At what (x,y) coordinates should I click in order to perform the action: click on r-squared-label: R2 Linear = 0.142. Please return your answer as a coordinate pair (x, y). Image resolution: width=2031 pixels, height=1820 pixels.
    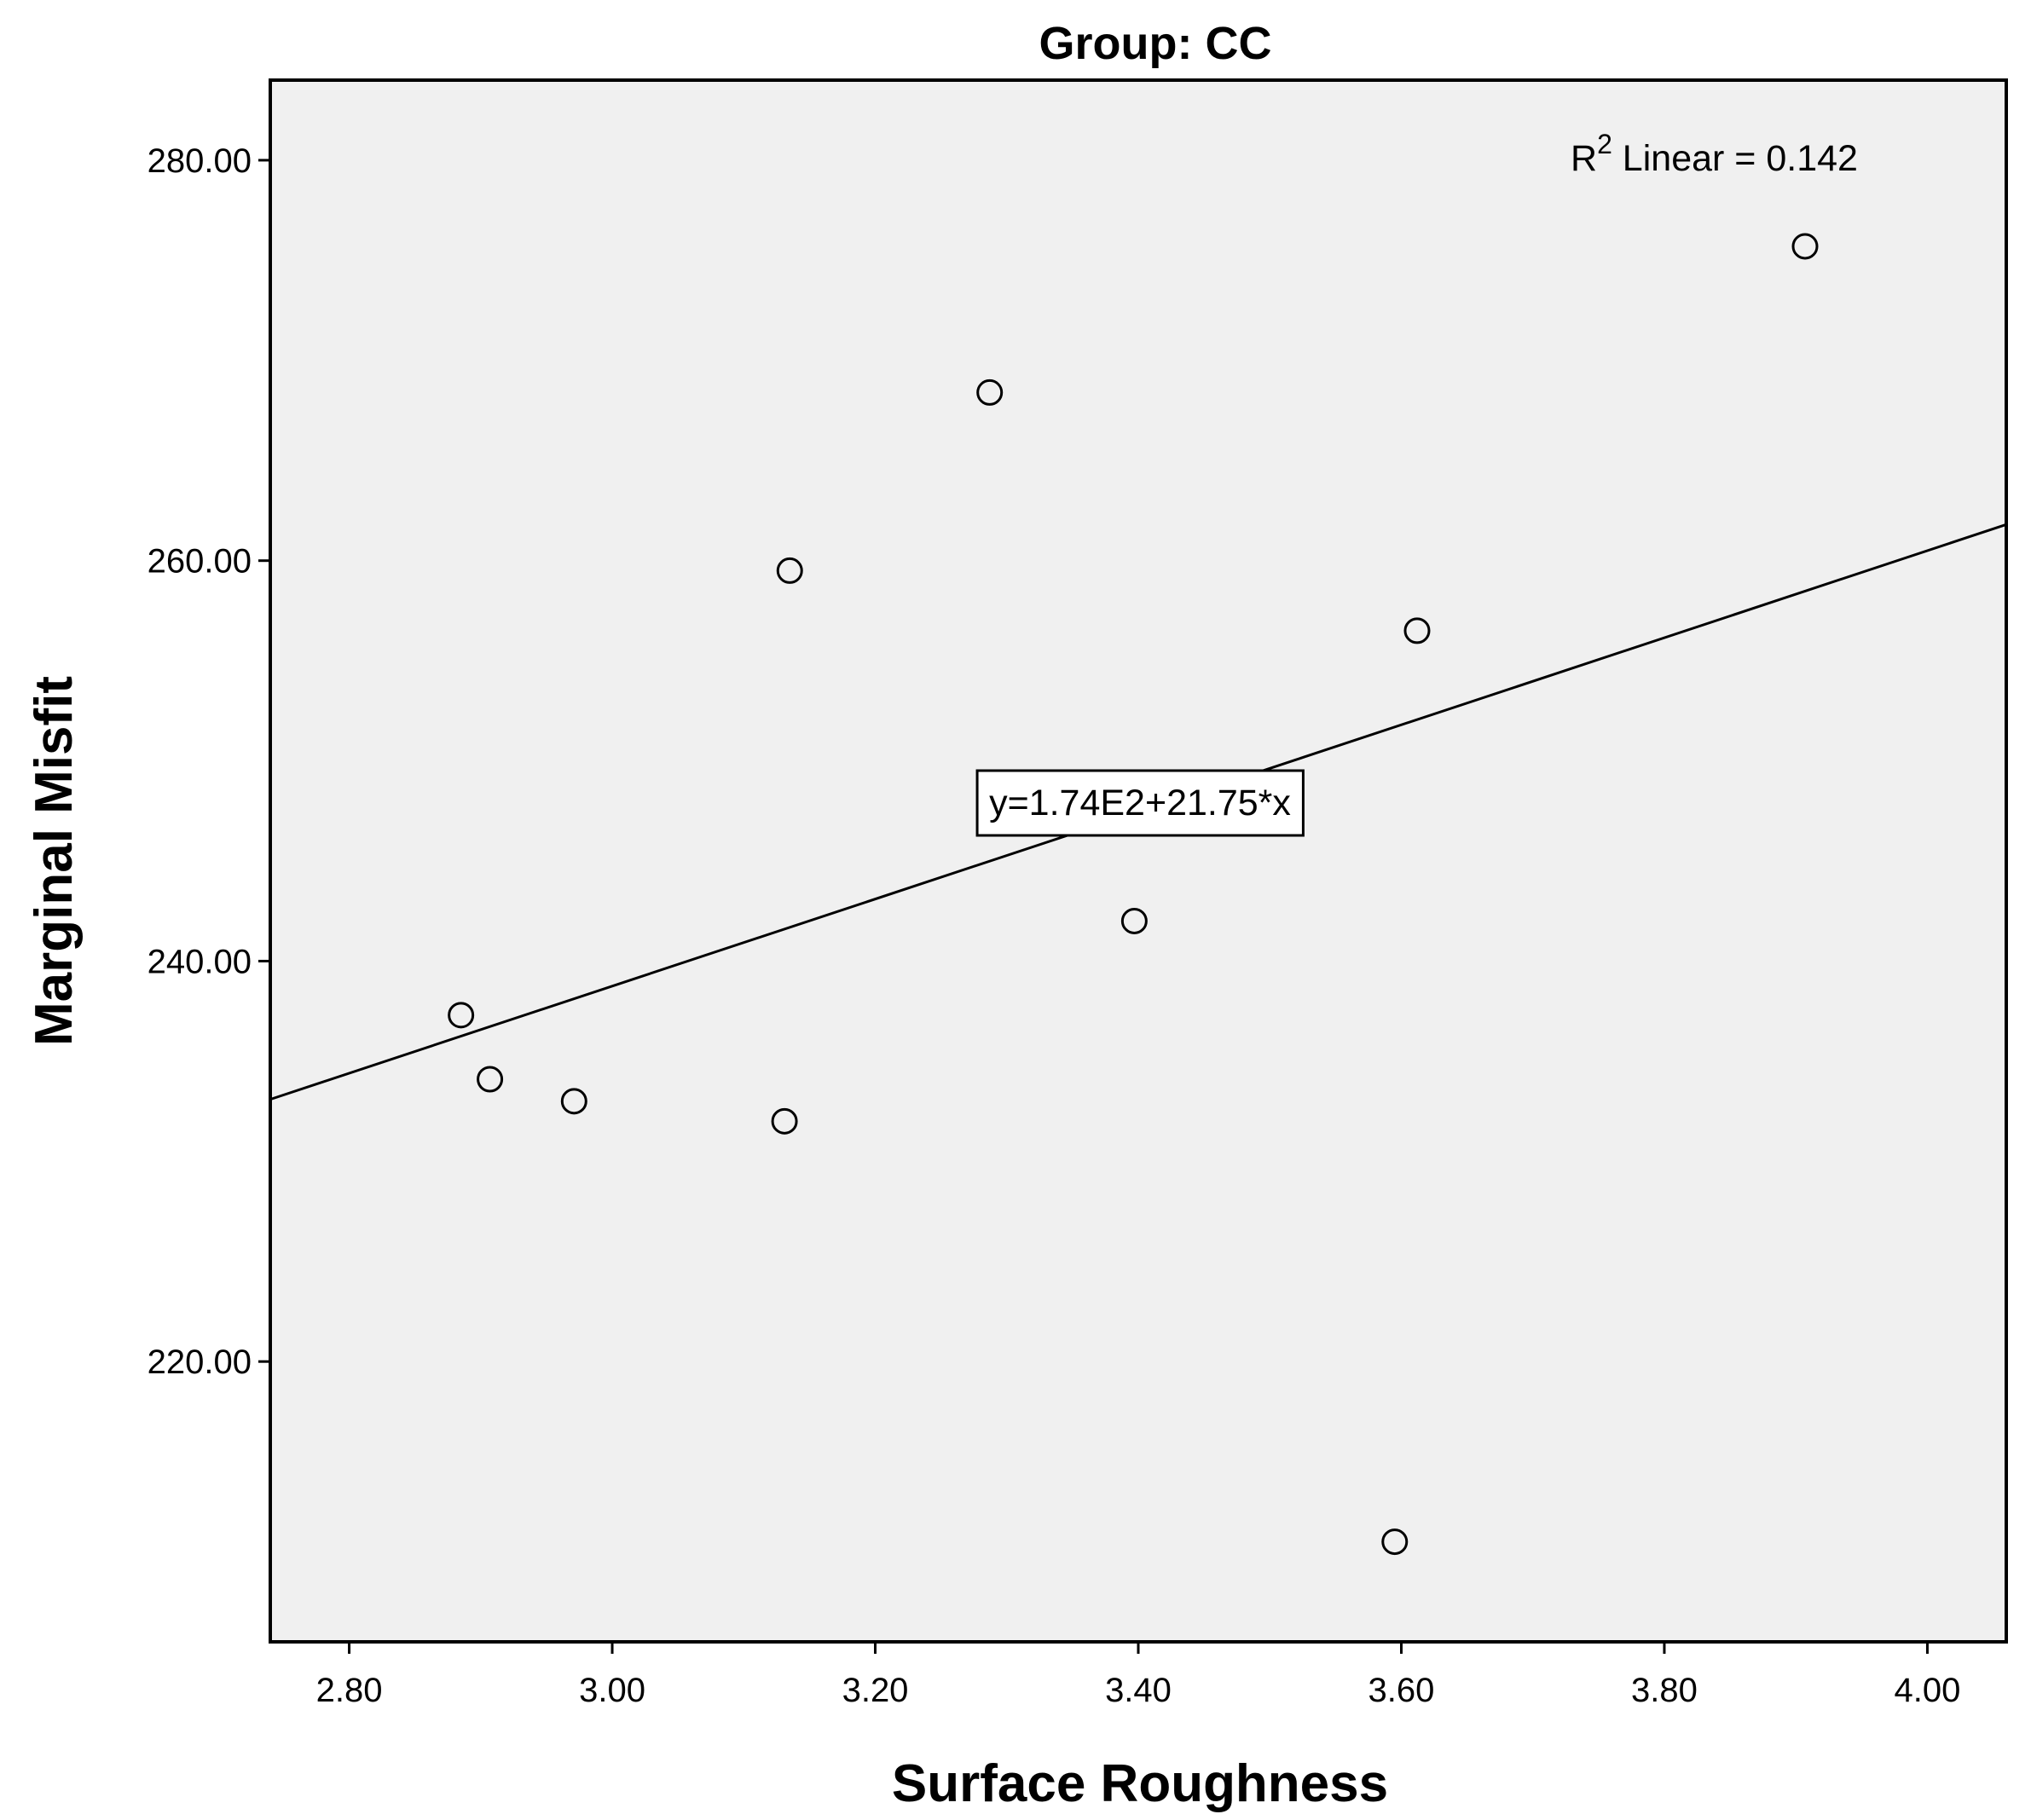
    Looking at the image, I should click on (1715, 154).